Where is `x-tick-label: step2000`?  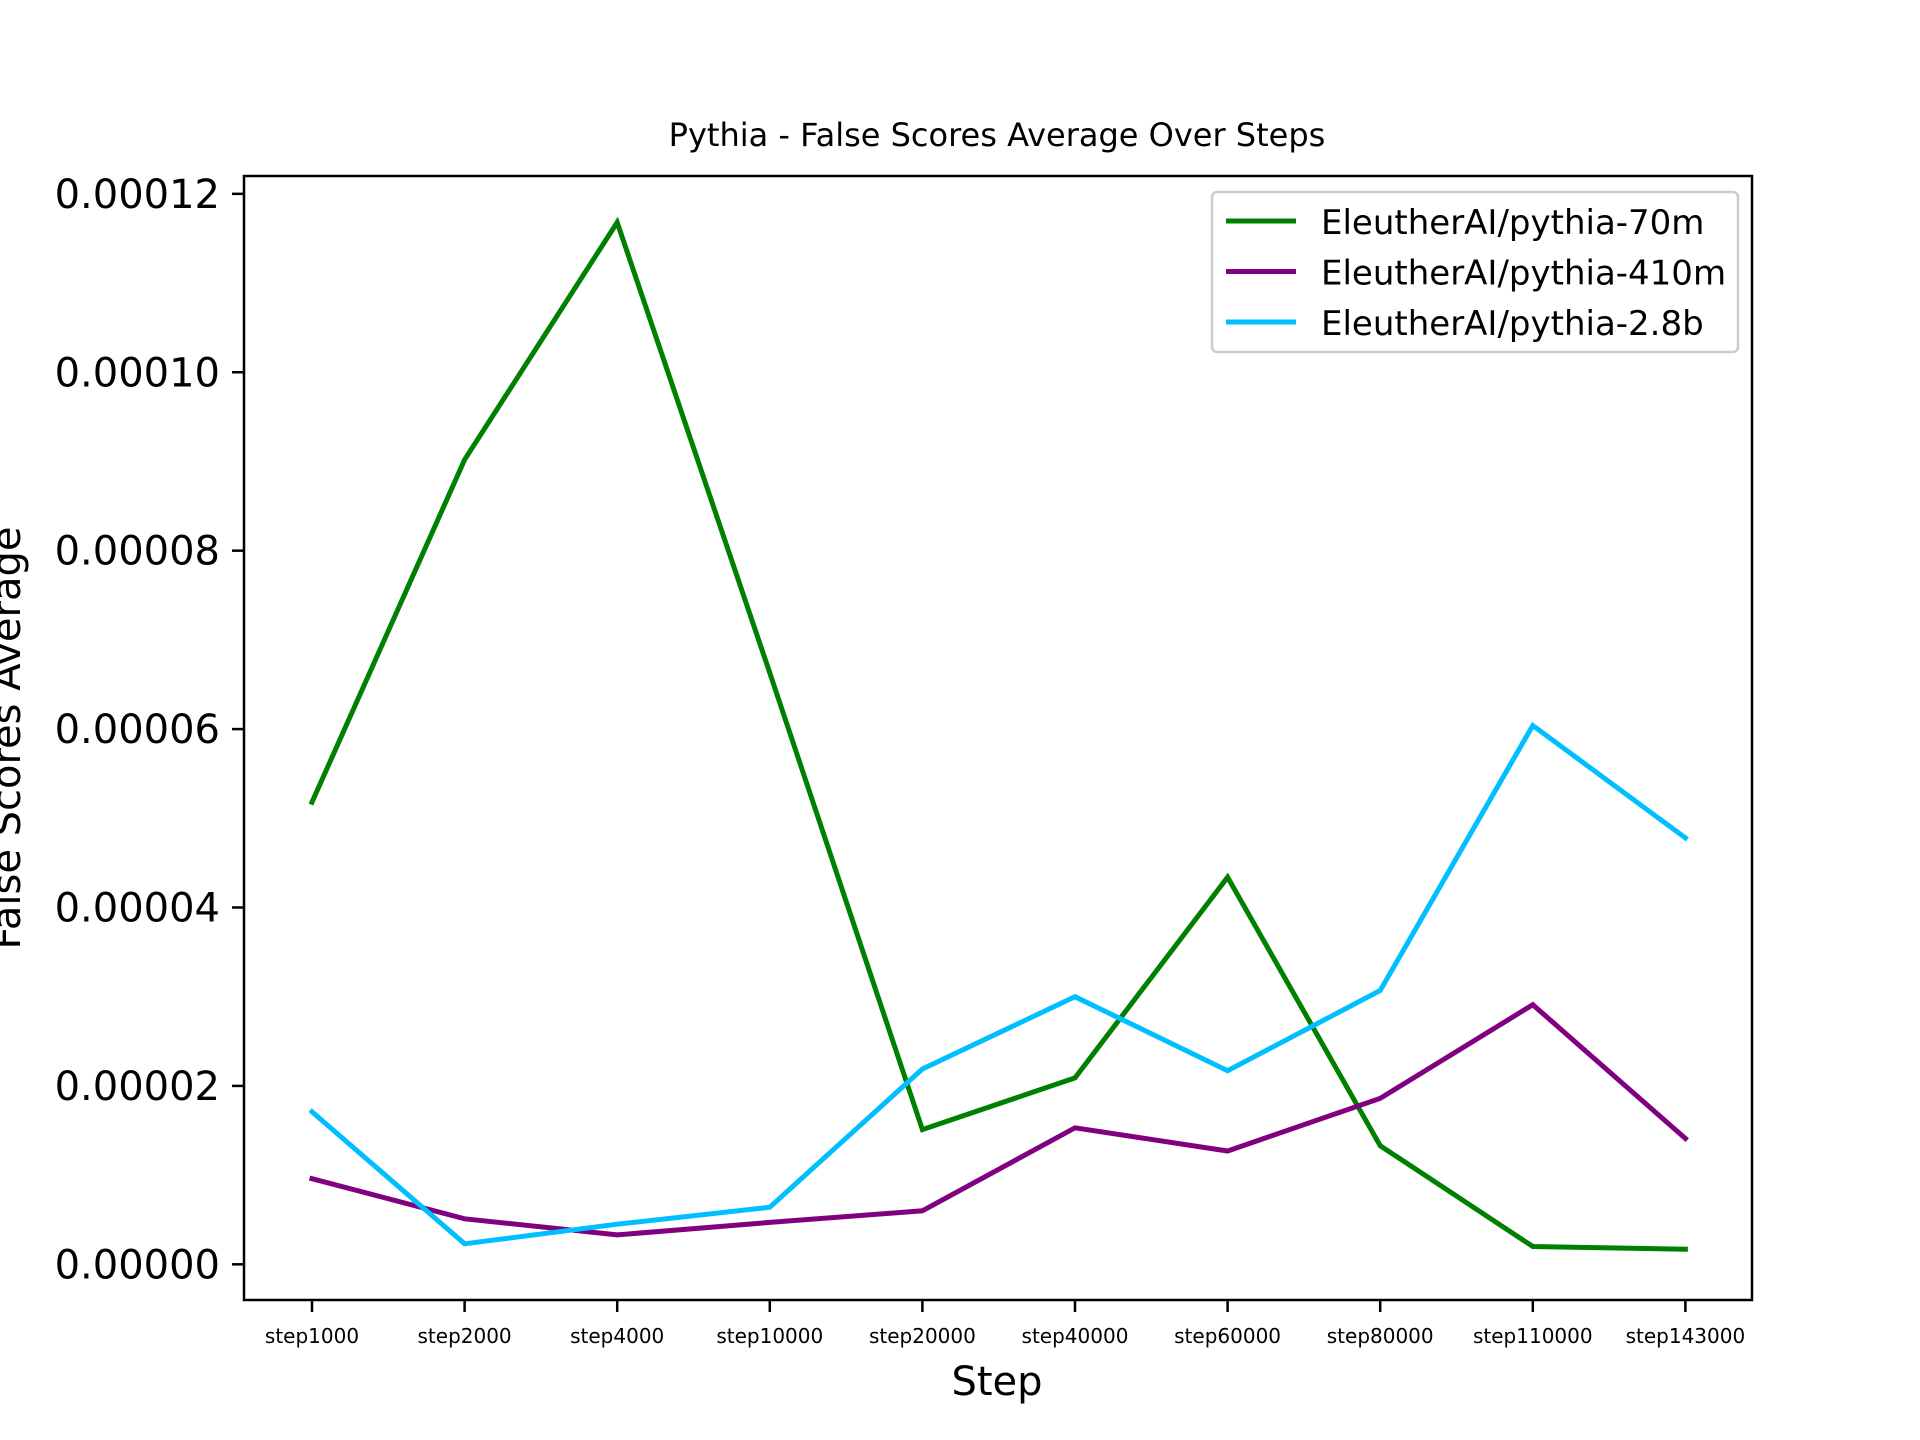
x-tick-label: step2000 is located at coordinates (465, 1336).